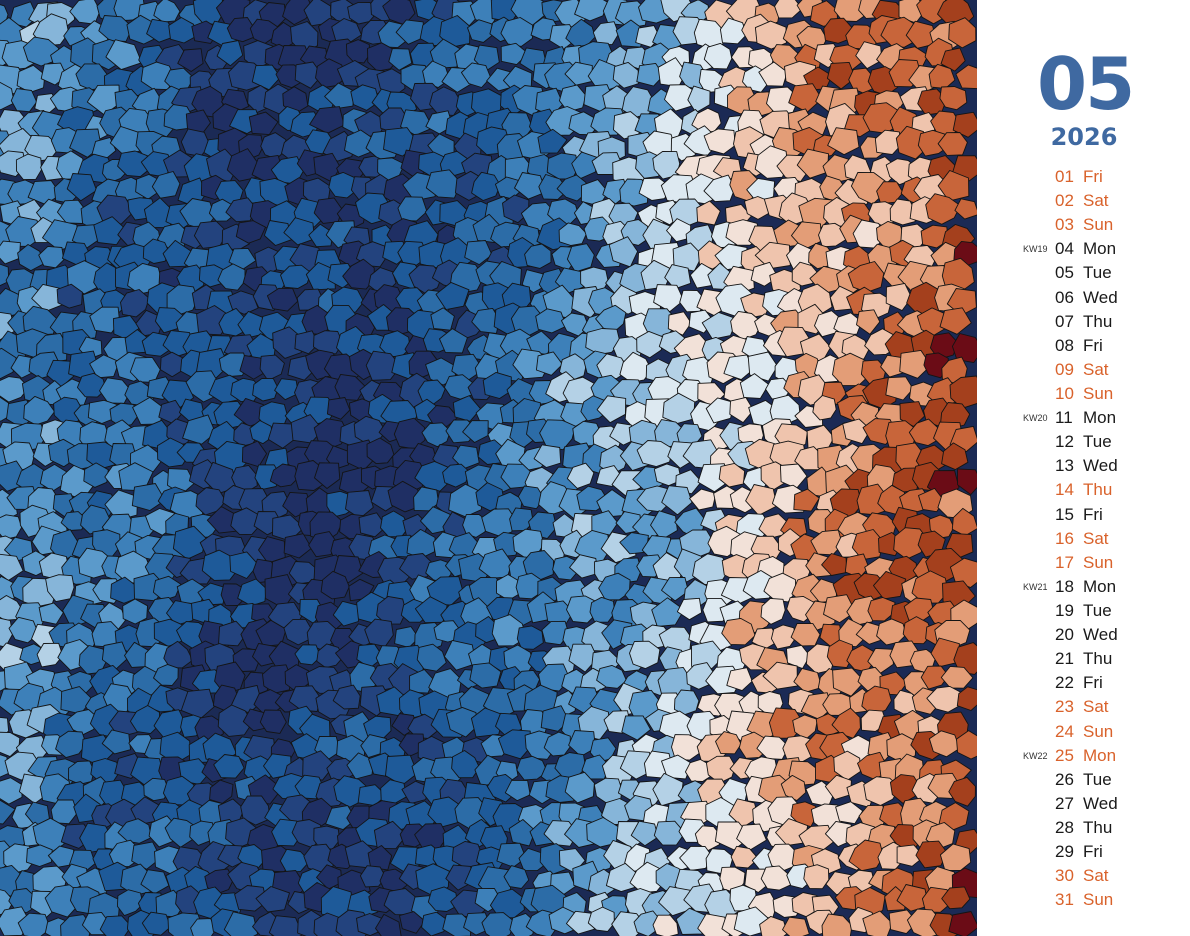 The width and height of the screenshot is (1190, 936). I want to click on day-row: 29 Fri, so click(1083, 852).